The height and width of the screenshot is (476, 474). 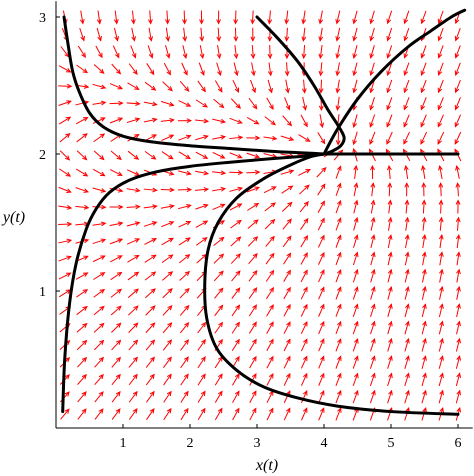 I want to click on x-tick-label: 4, so click(x=324, y=443).